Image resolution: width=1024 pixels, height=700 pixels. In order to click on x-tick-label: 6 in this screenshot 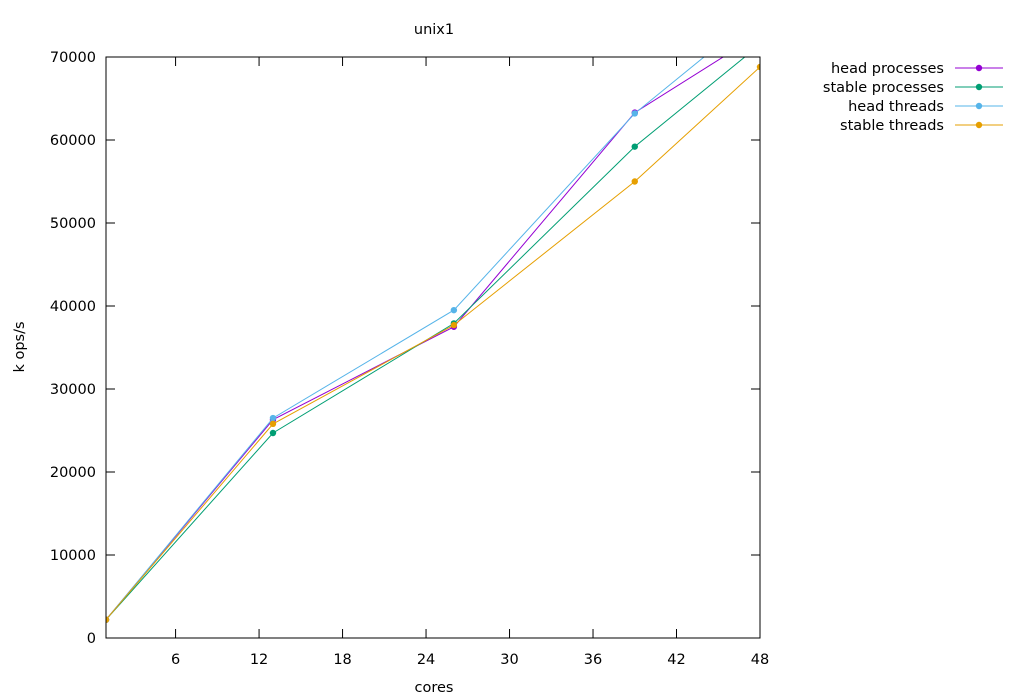, I will do `click(175, 660)`.